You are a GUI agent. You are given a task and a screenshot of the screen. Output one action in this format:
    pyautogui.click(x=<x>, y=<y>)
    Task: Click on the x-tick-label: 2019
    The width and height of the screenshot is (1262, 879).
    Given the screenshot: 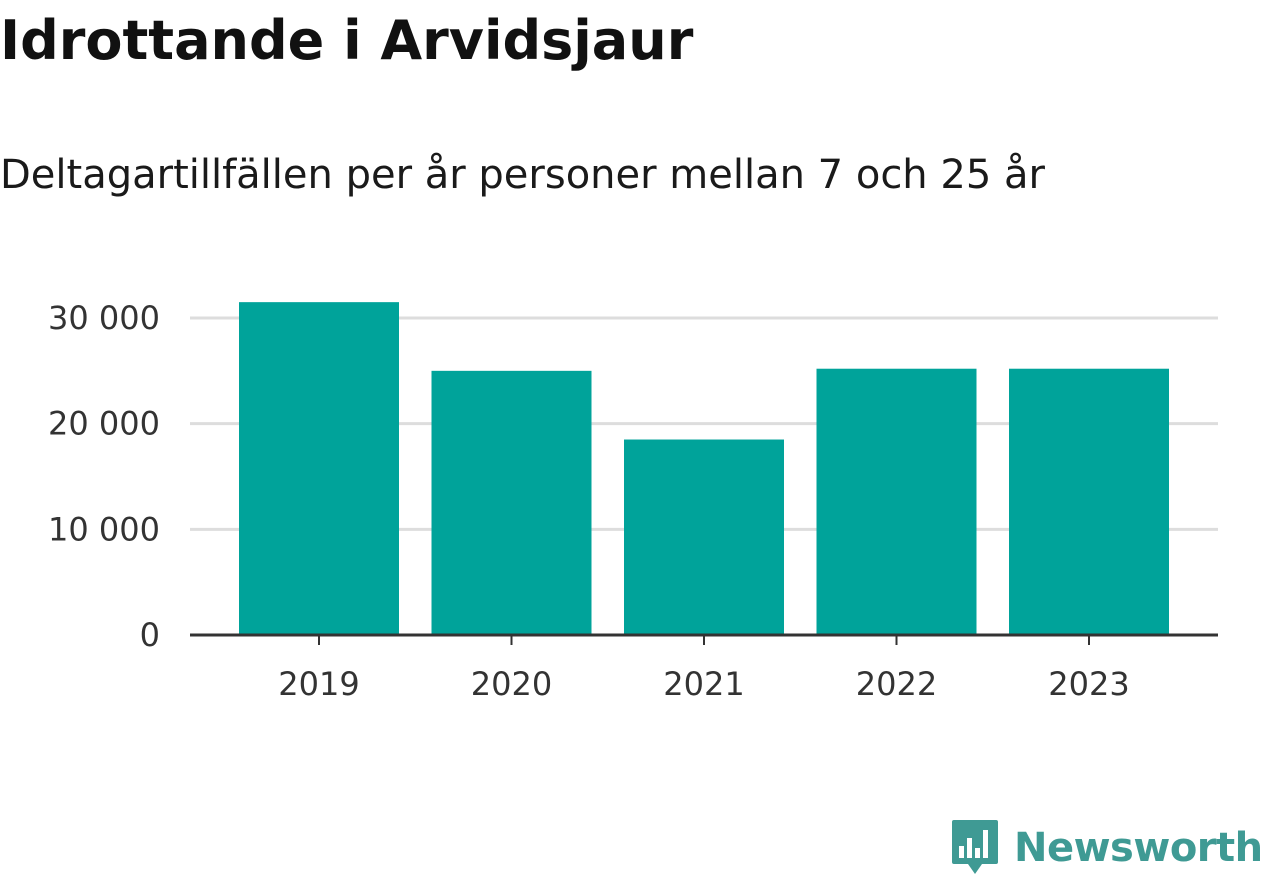 What is the action you would take?
    pyautogui.click(x=318, y=684)
    